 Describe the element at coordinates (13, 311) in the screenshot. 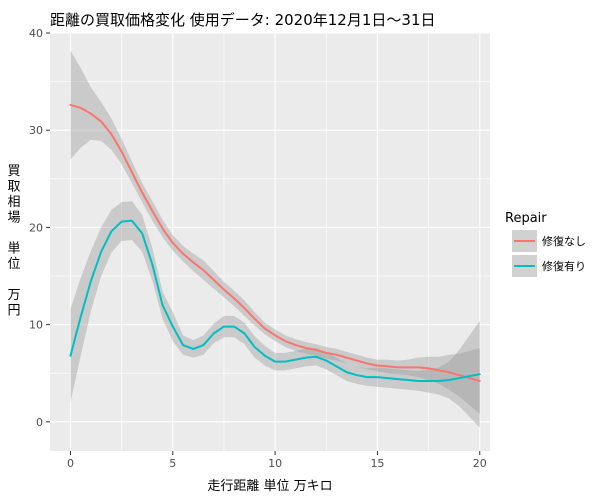

I see `y-axis-title-char: 円` at that location.